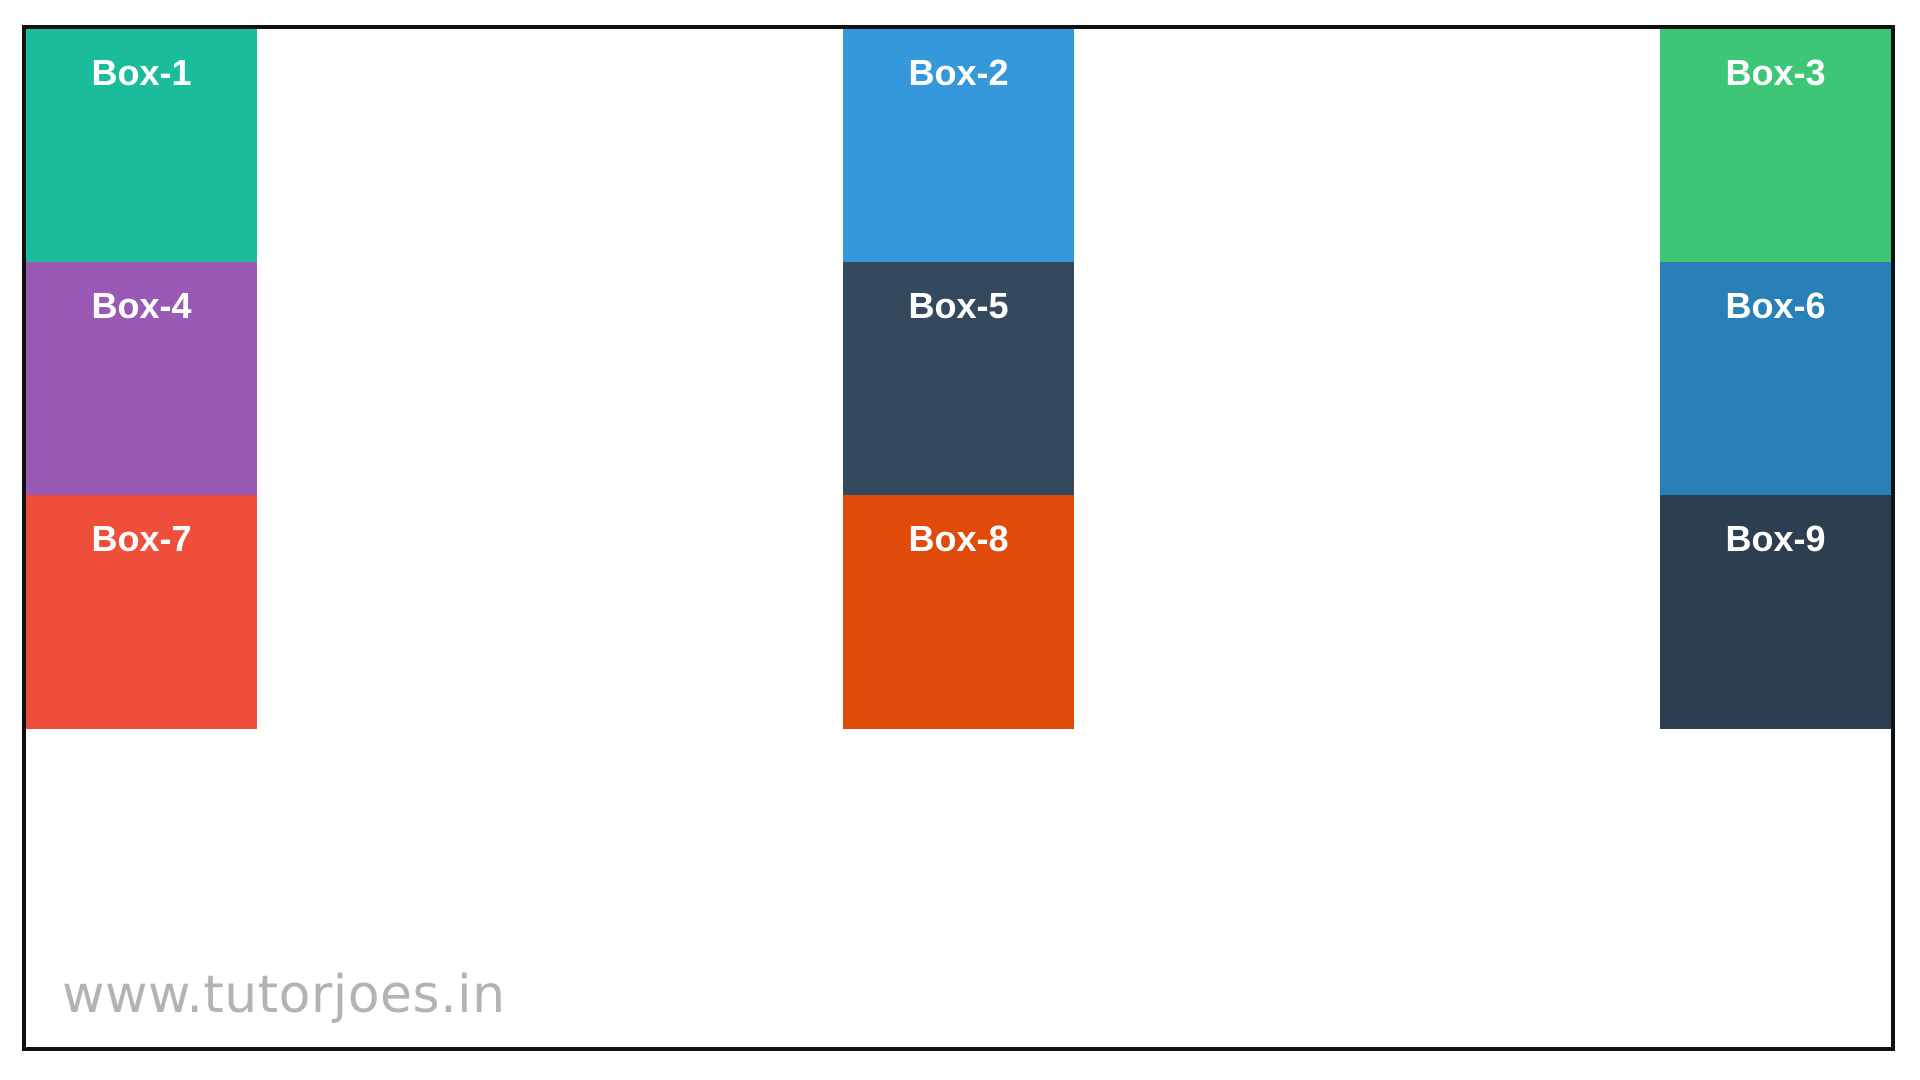  I want to click on box-5: Box-5, so click(958, 378).